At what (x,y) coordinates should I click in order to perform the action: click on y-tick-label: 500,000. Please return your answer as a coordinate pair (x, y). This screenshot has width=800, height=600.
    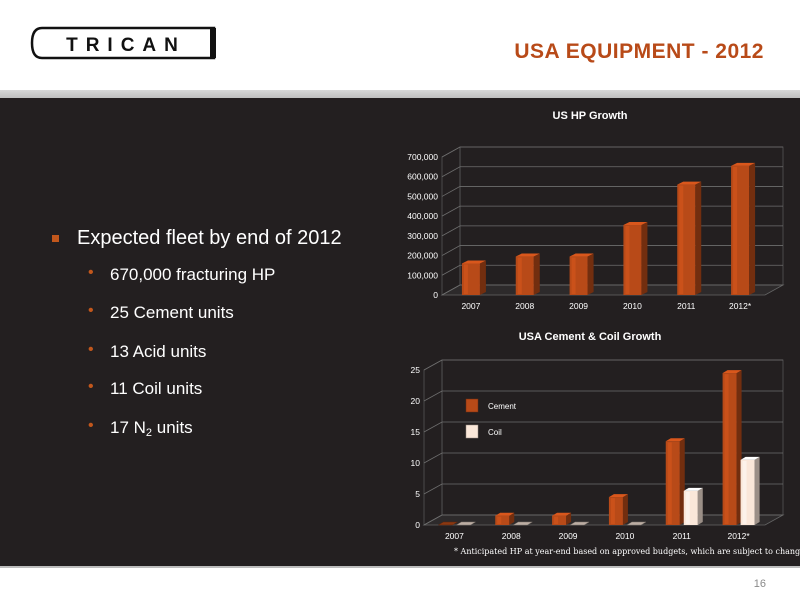
    Looking at the image, I should click on (422, 196).